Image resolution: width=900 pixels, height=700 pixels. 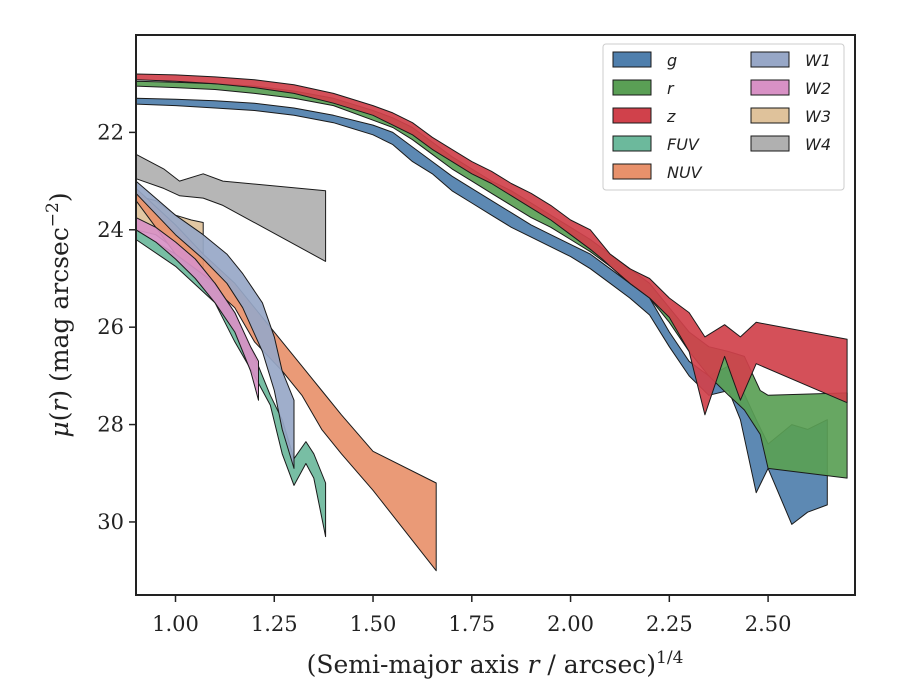 I want to click on x-axis-label: (Semi-major axis r / arcsec)1/4, so click(x=495, y=663).